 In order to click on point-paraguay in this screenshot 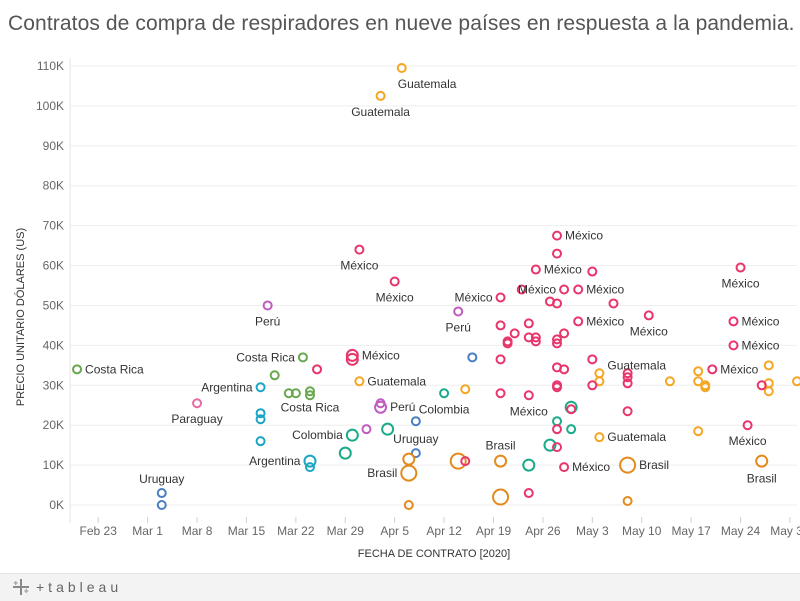, I will do `click(197, 403)`.